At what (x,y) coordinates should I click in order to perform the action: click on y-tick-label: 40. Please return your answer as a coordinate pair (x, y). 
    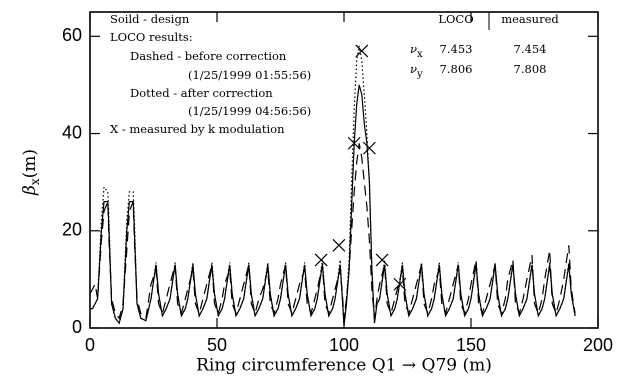
    Looking at the image, I should click on (72, 132).